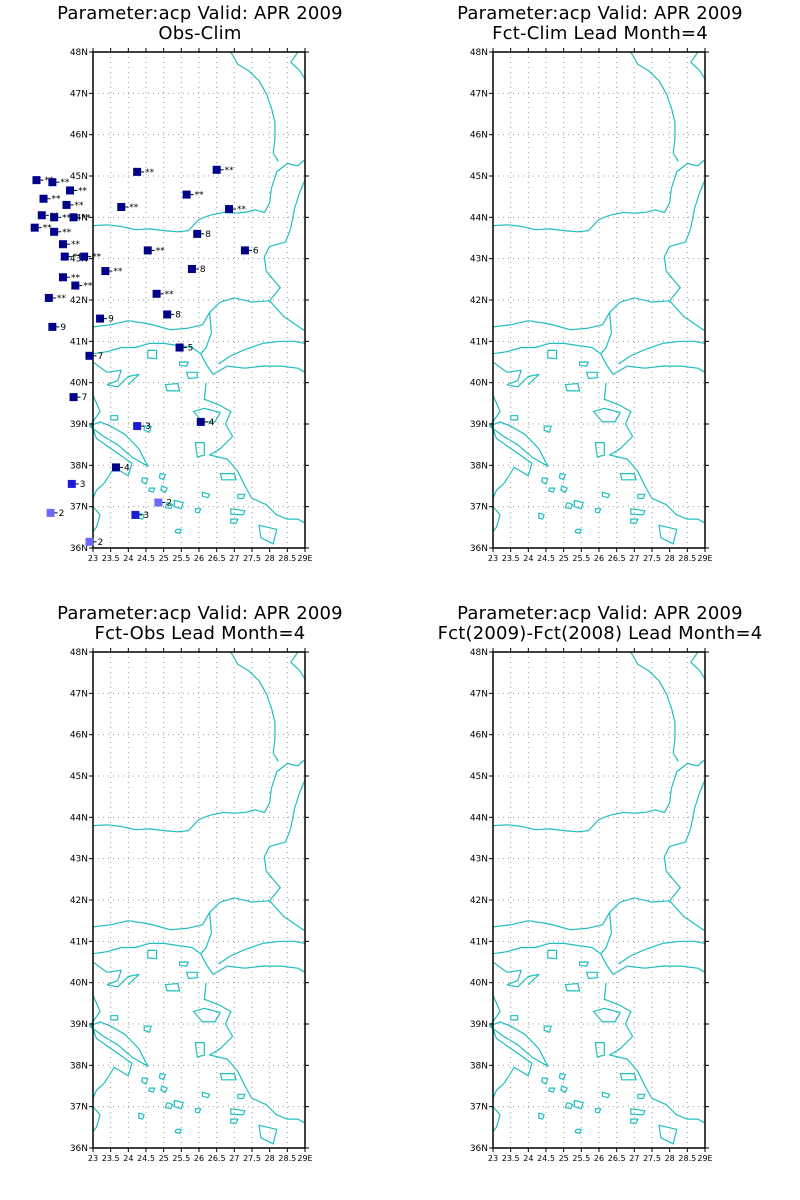  I want to click on lon-tick-label: 23, so click(93, 558).